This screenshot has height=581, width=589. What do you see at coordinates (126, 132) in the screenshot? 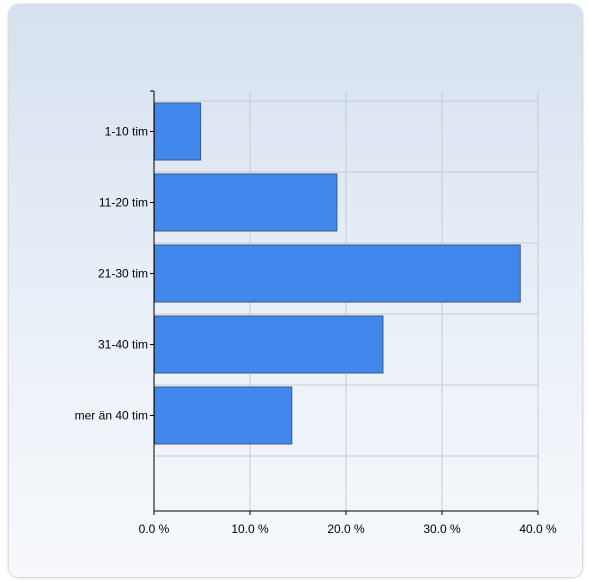
I see `y-category-label: 1-10 tim` at bounding box center [126, 132].